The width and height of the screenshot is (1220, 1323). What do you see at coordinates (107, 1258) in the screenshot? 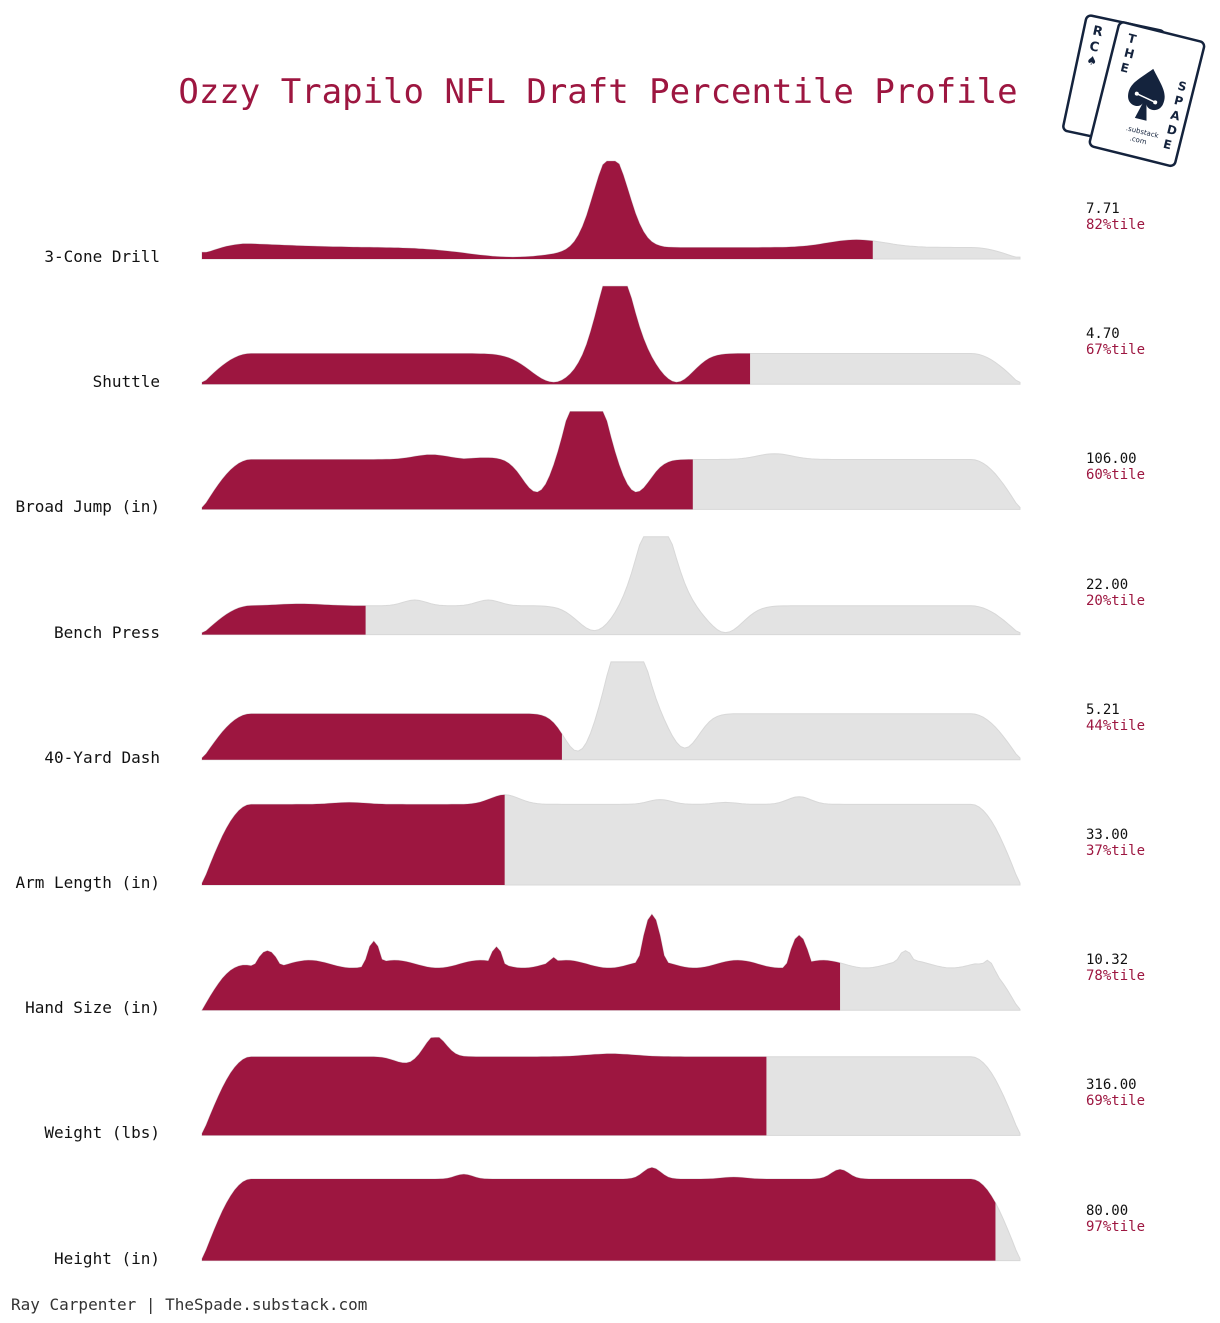
I see `metric-label: Height (in)` at bounding box center [107, 1258].